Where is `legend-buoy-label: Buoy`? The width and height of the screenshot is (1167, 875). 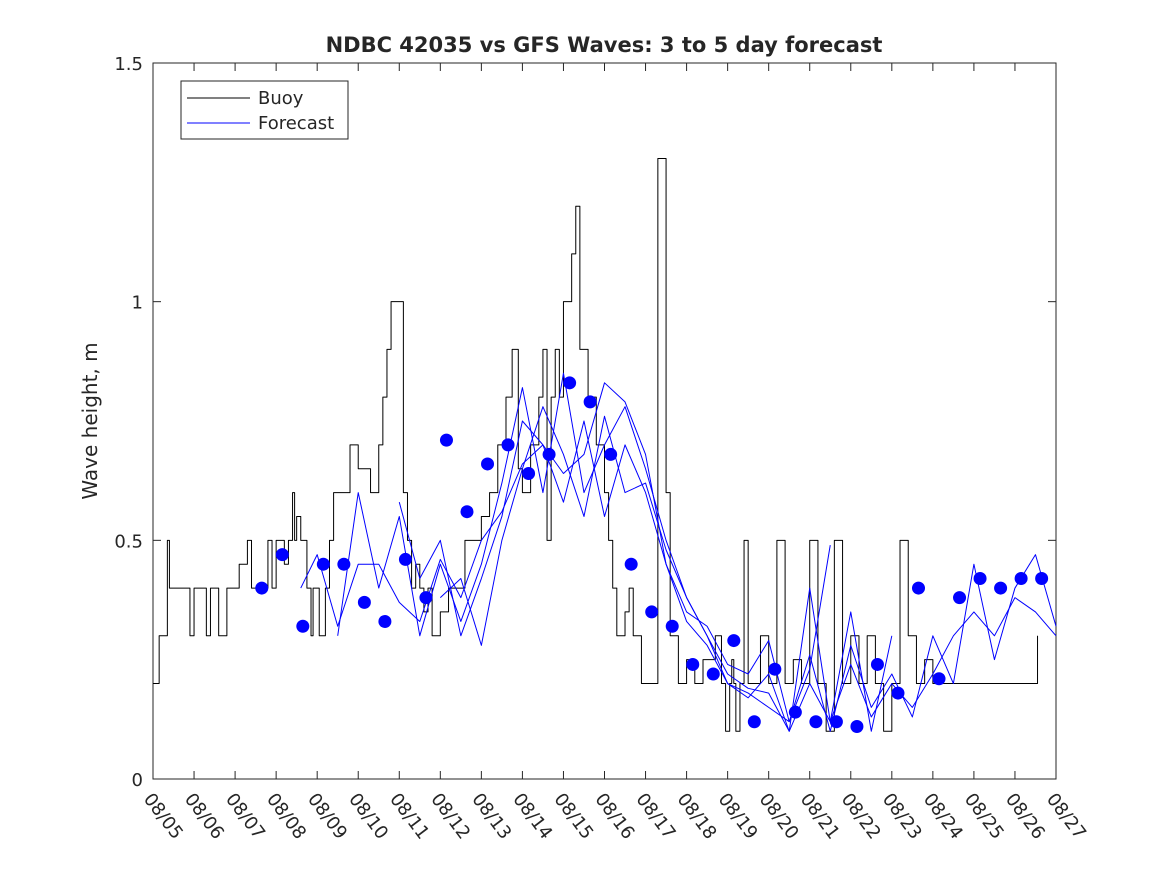
legend-buoy-label: Buoy is located at coordinates (281, 98).